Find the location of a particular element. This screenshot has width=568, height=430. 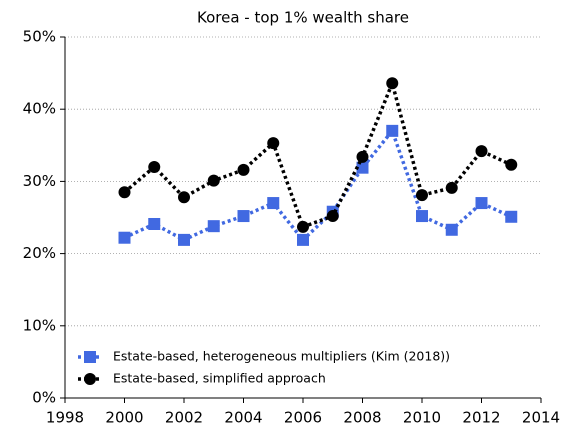

y-tick-label: 50% is located at coordinates (39, 37).